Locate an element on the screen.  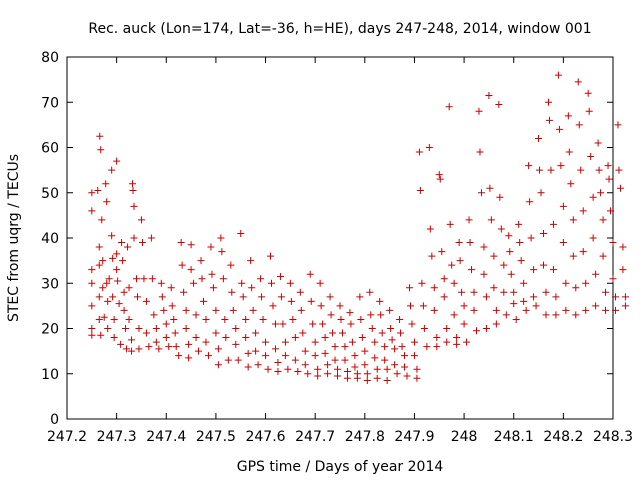
x-axis-label: GPS time / Days of year 2014 is located at coordinates (340, 467).